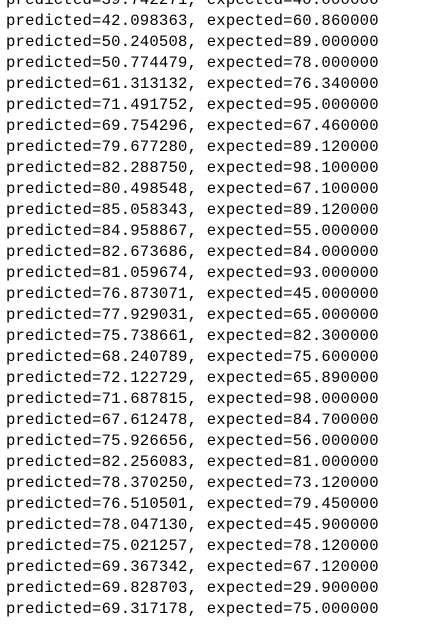  What do you see at coordinates (192, 105) in the screenshot?
I see `console-line: predicted=71.491752, expected=95.000000` at bounding box center [192, 105].